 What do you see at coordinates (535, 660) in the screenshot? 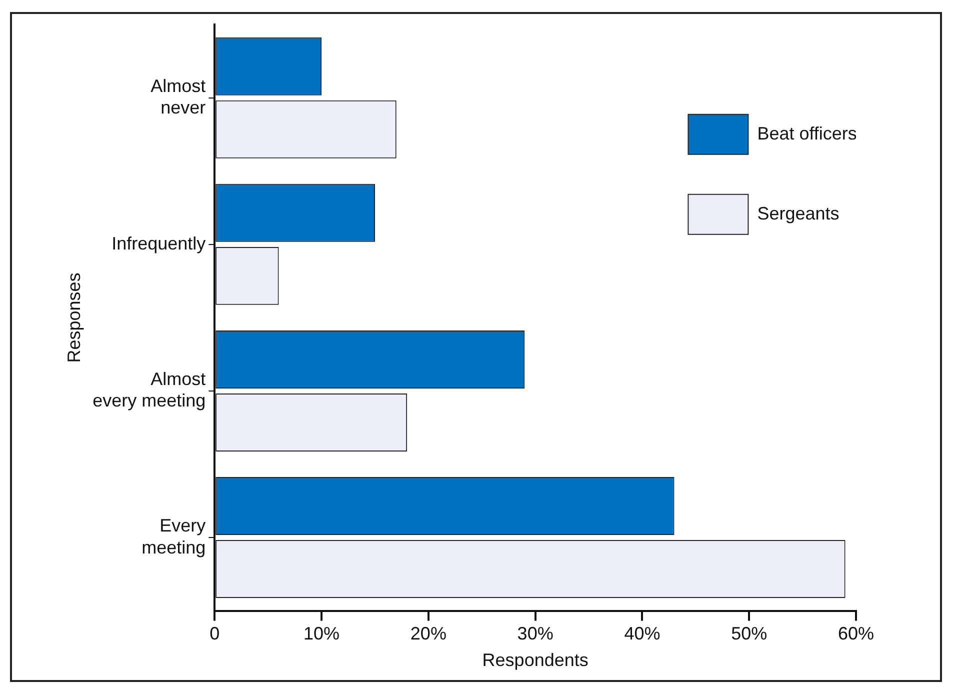
I see `x-axis-title: Respondents` at bounding box center [535, 660].